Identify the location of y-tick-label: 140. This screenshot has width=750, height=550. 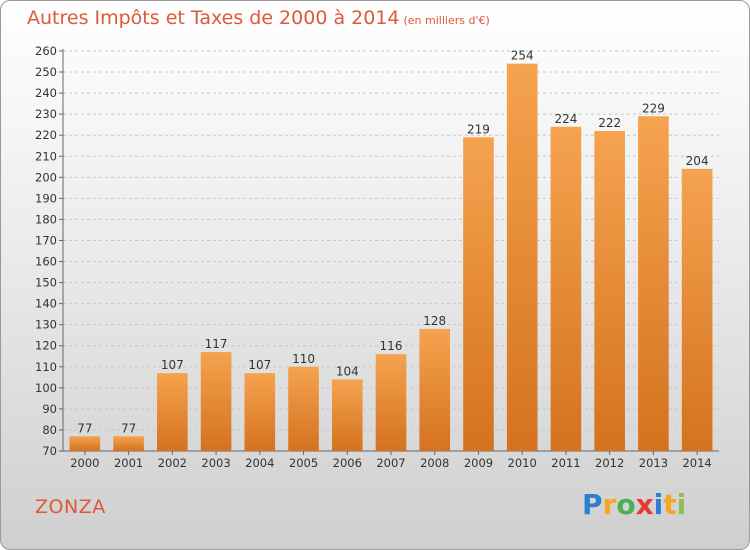
(46, 304).